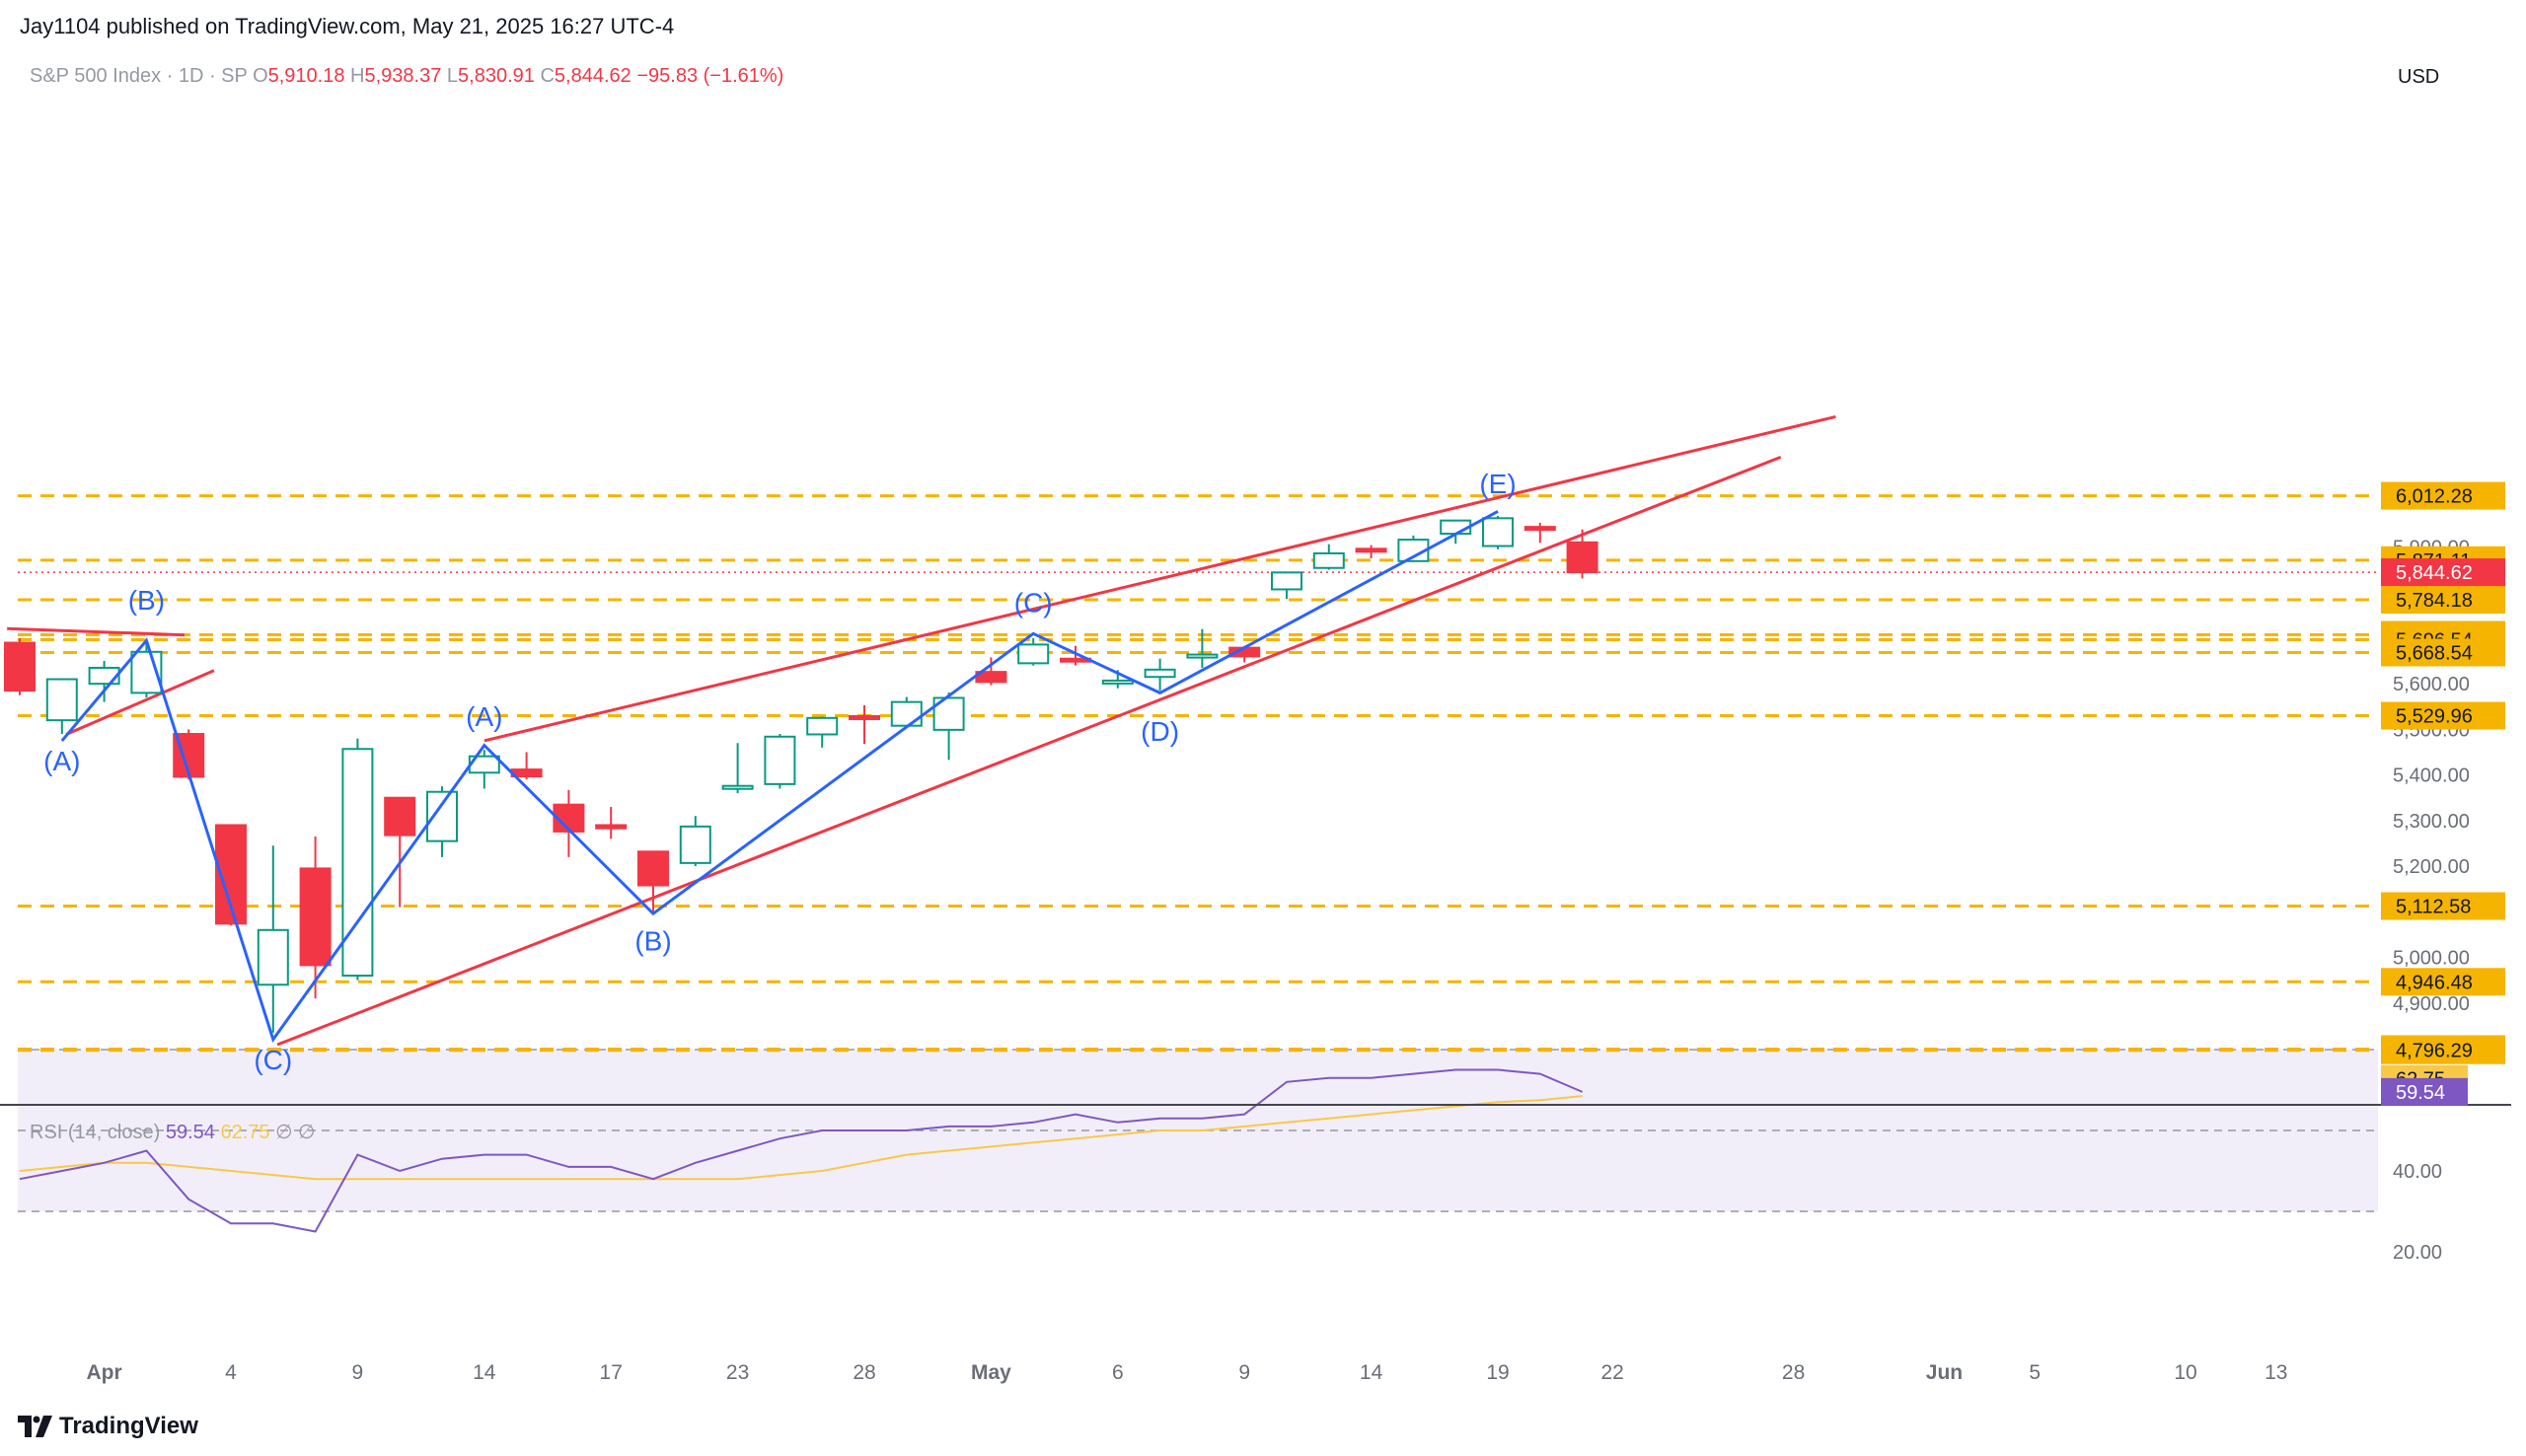 The image size is (2526, 1456). Describe the element at coordinates (1159, 578) in the screenshot. I see `upper-trendline` at that location.